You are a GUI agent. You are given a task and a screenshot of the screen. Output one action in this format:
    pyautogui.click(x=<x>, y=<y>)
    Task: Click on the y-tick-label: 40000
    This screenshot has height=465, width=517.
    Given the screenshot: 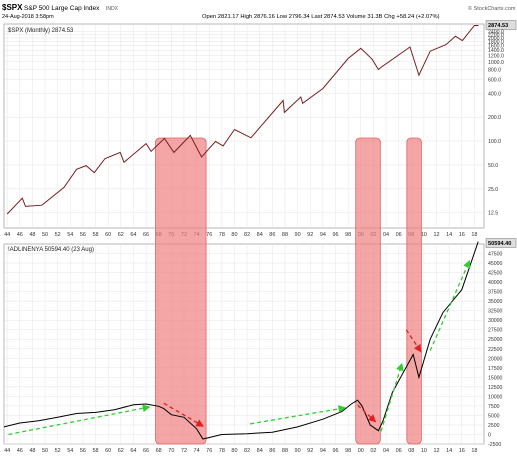 What is the action you would take?
    pyautogui.click(x=495, y=283)
    